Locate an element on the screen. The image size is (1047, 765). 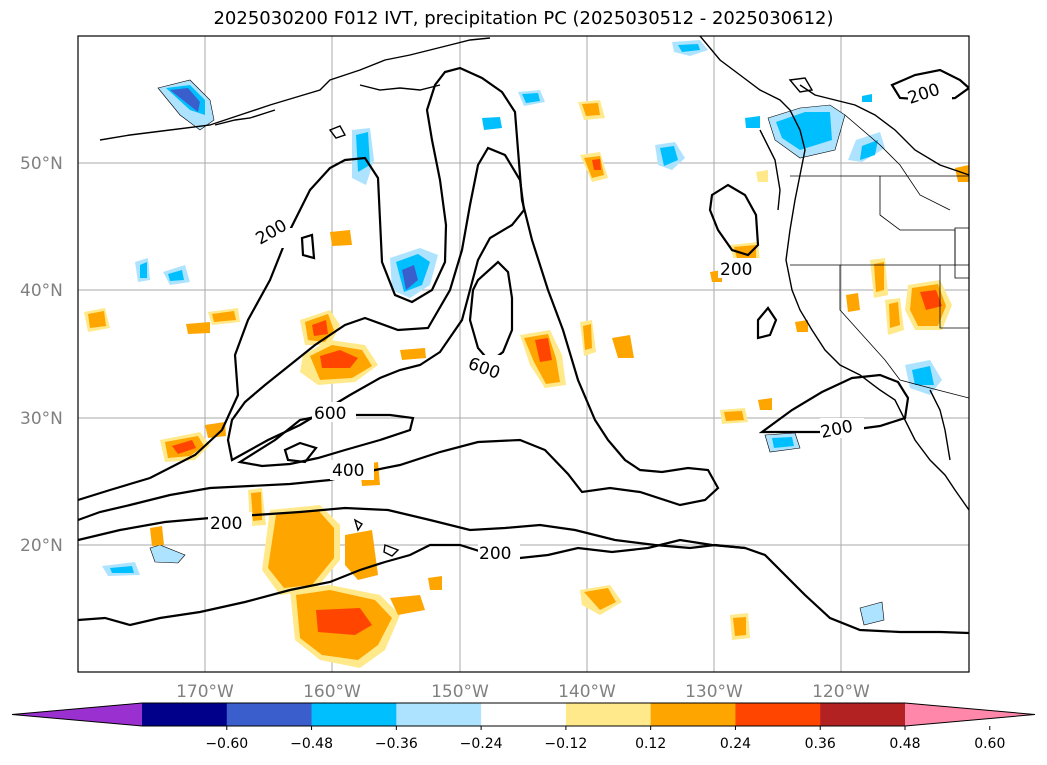
colorbar-extend-high is located at coordinates (970, 714).